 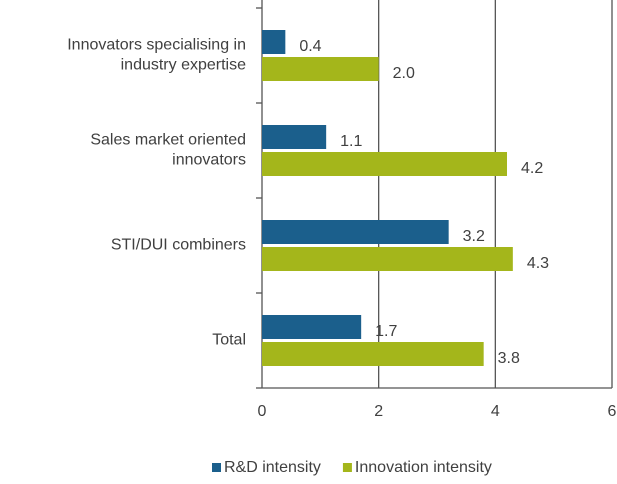 What do you see at coordinates (272, 467) in the screenshot?
I see `legend-label: R&D intensity` at bounding box center [272, 467].